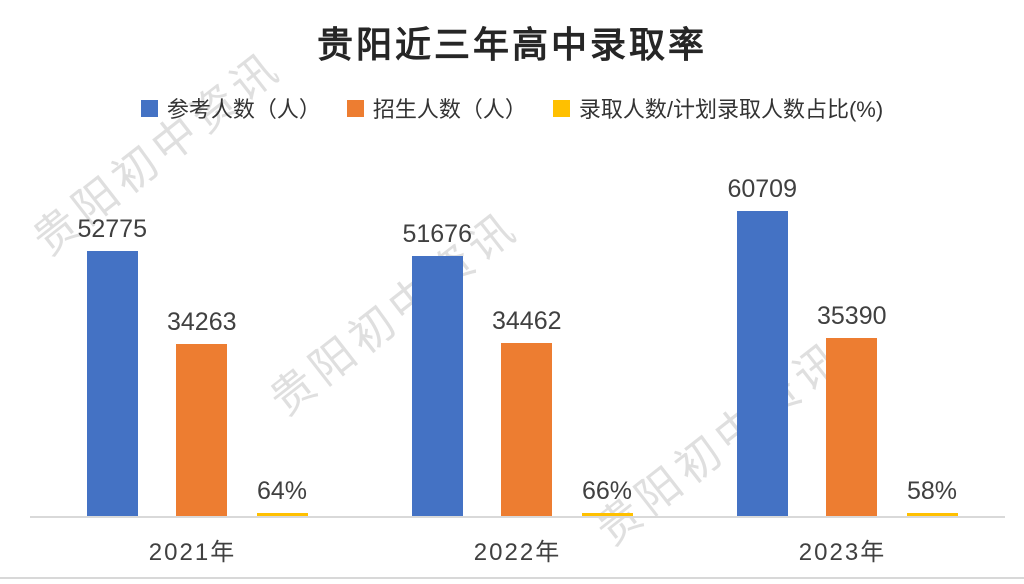 Image resolution: width=1024 pixels, height=584 pixels. Describe the element at coordinates (527, 321) in the screenshot. I see `data-label-enrollment: 34462` at that location.